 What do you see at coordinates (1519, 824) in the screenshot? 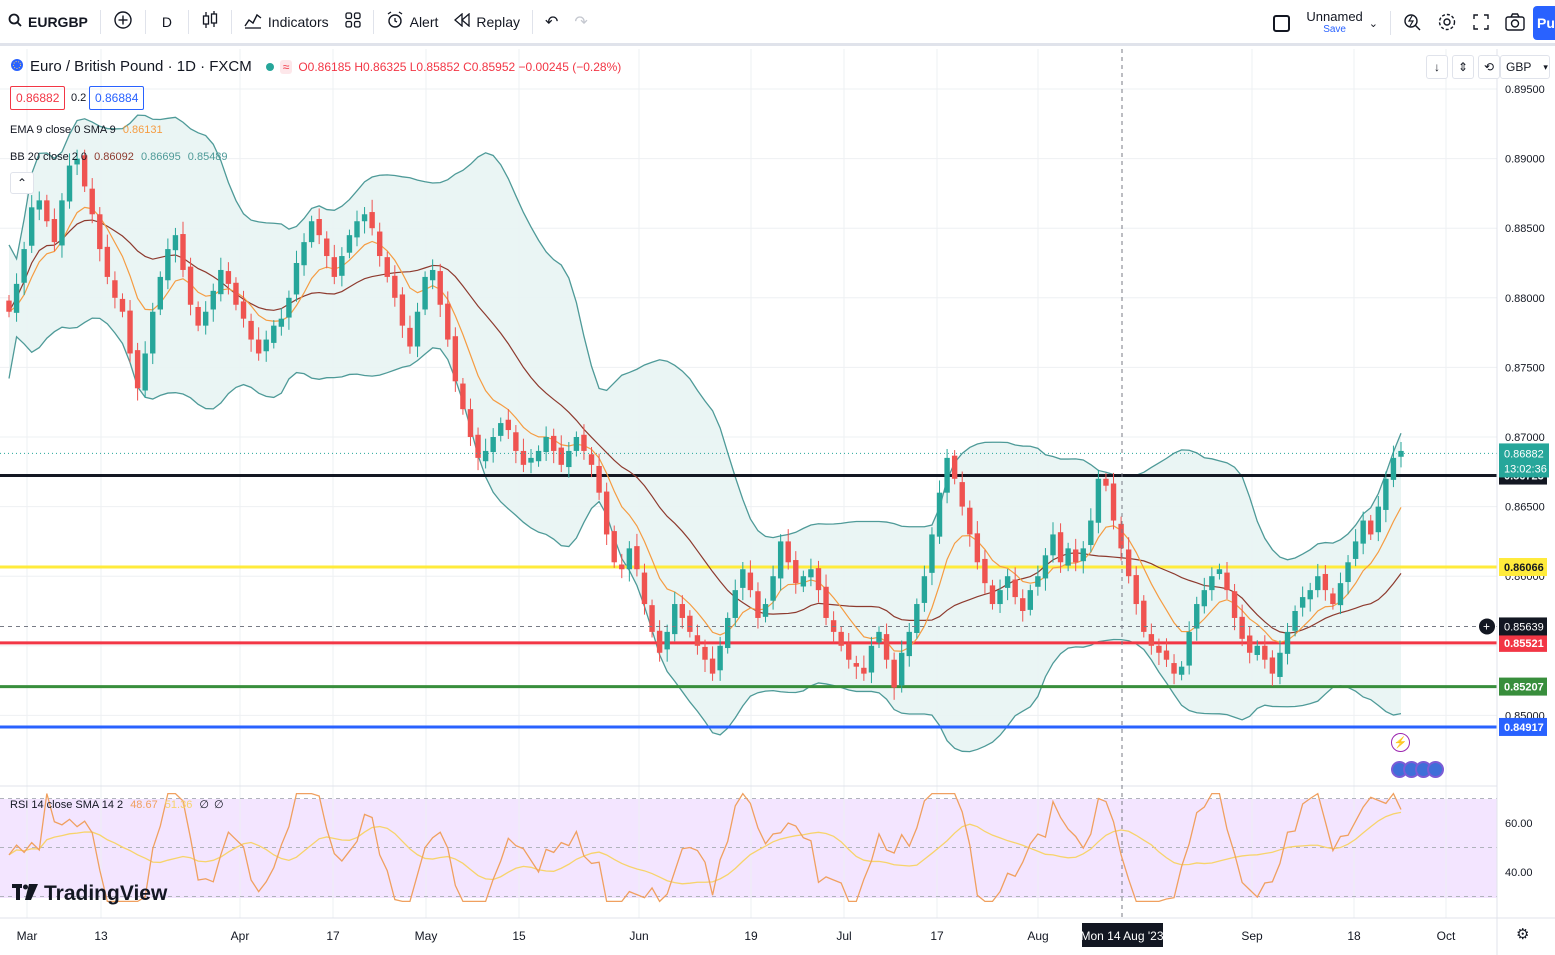
I see `rsi-tick-label: 60.00` at bounding box center [1519, 824].